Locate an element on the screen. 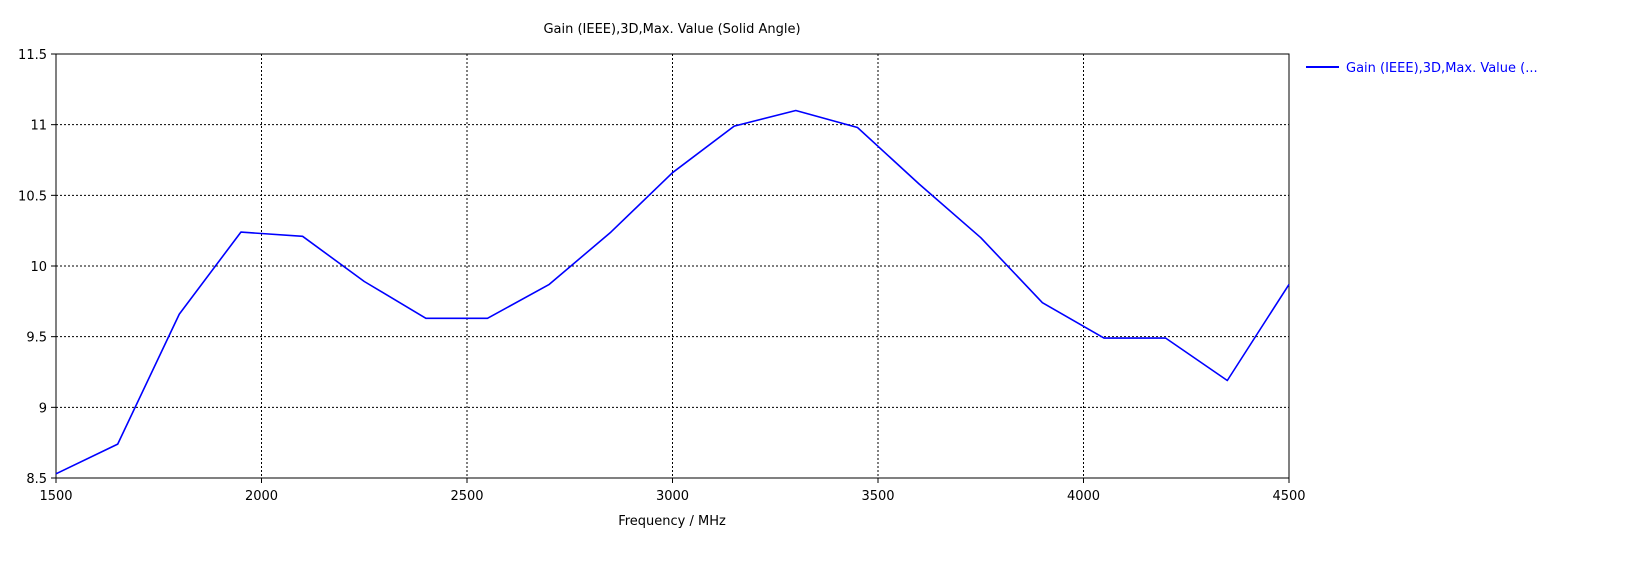  x-tick-label: 2000 is located at coordinates (261, 496).